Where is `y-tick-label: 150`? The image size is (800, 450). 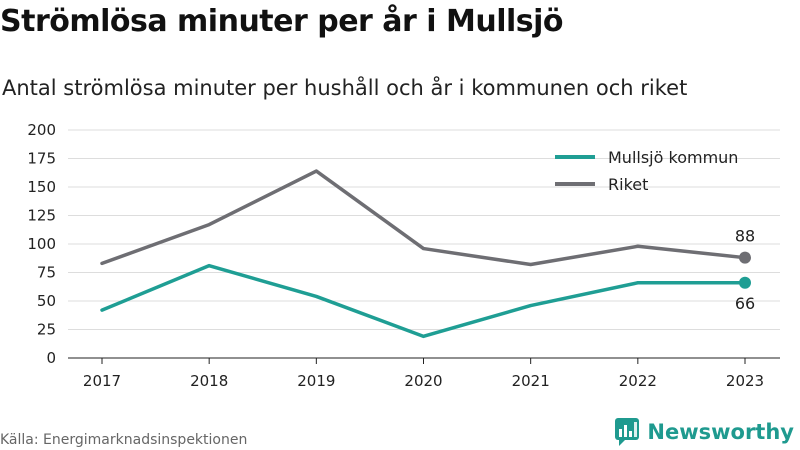 y-tick-label: 150 is located at coordinates (41, 187).